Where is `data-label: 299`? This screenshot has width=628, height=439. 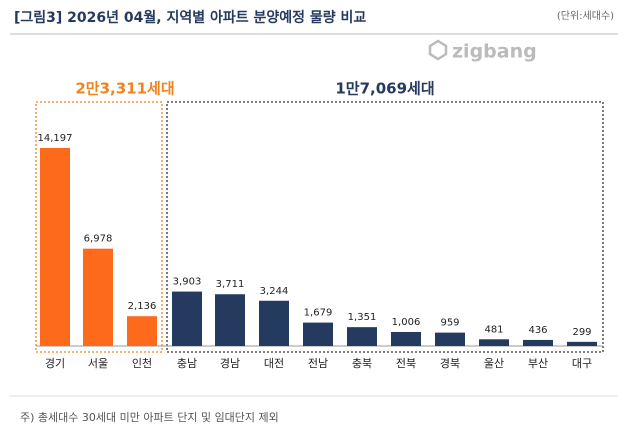 data-label: 299 is located at coordinates (581, 332).